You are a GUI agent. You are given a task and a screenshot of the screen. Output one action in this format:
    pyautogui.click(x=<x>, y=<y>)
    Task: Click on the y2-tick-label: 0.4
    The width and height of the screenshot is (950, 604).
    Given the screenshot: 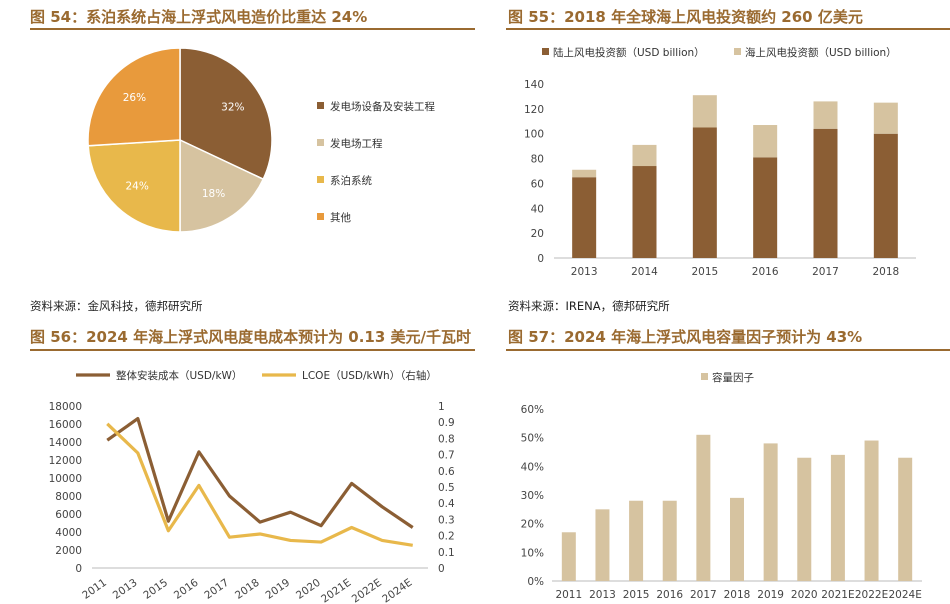 What is the action you would take?
    pyautogui.click(x=446, y=504)
    